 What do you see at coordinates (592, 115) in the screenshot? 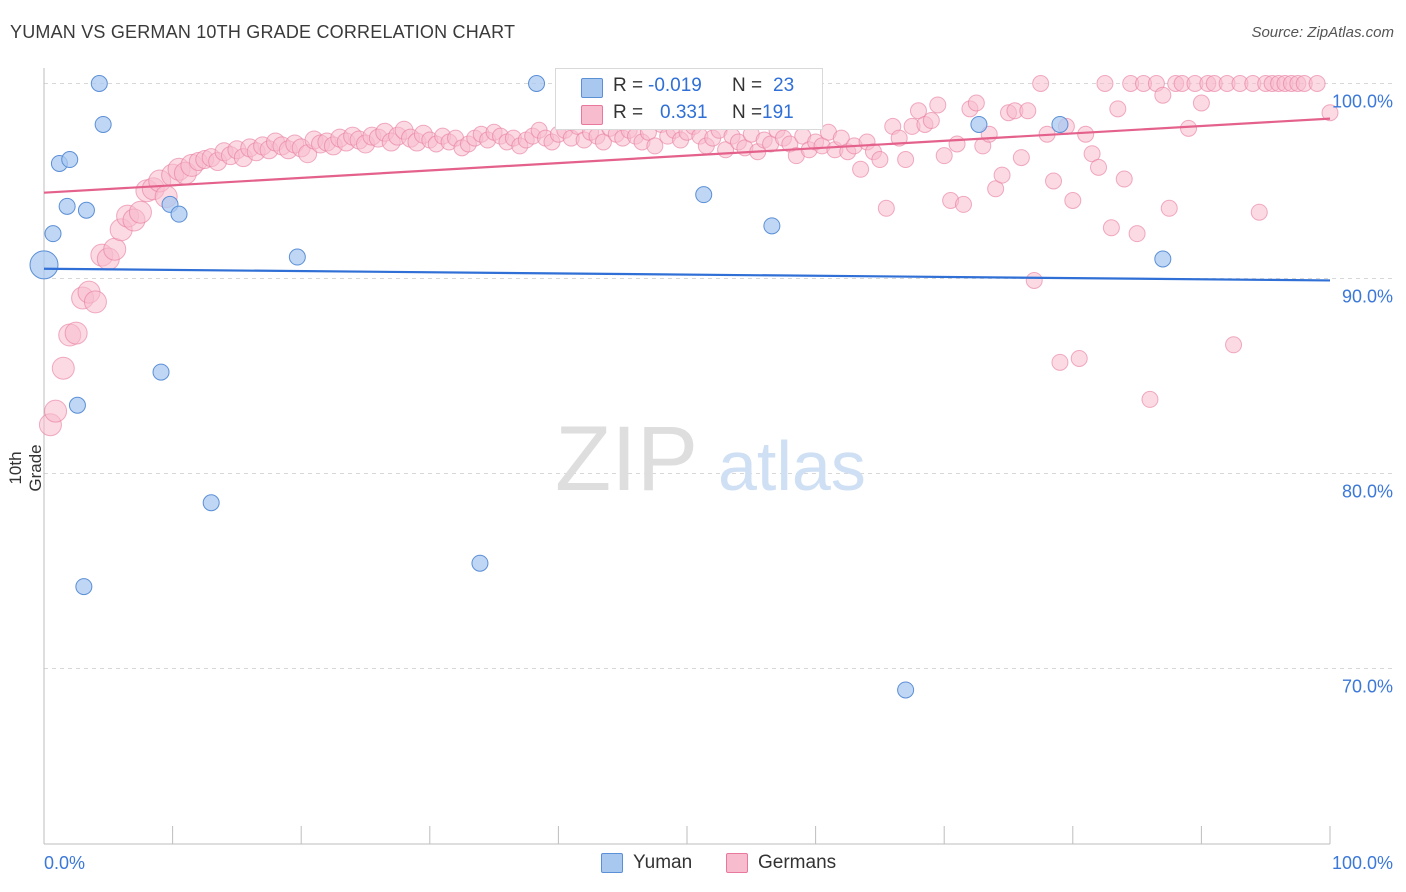
I see `germans-swatch` at bounding box center [592, 115].